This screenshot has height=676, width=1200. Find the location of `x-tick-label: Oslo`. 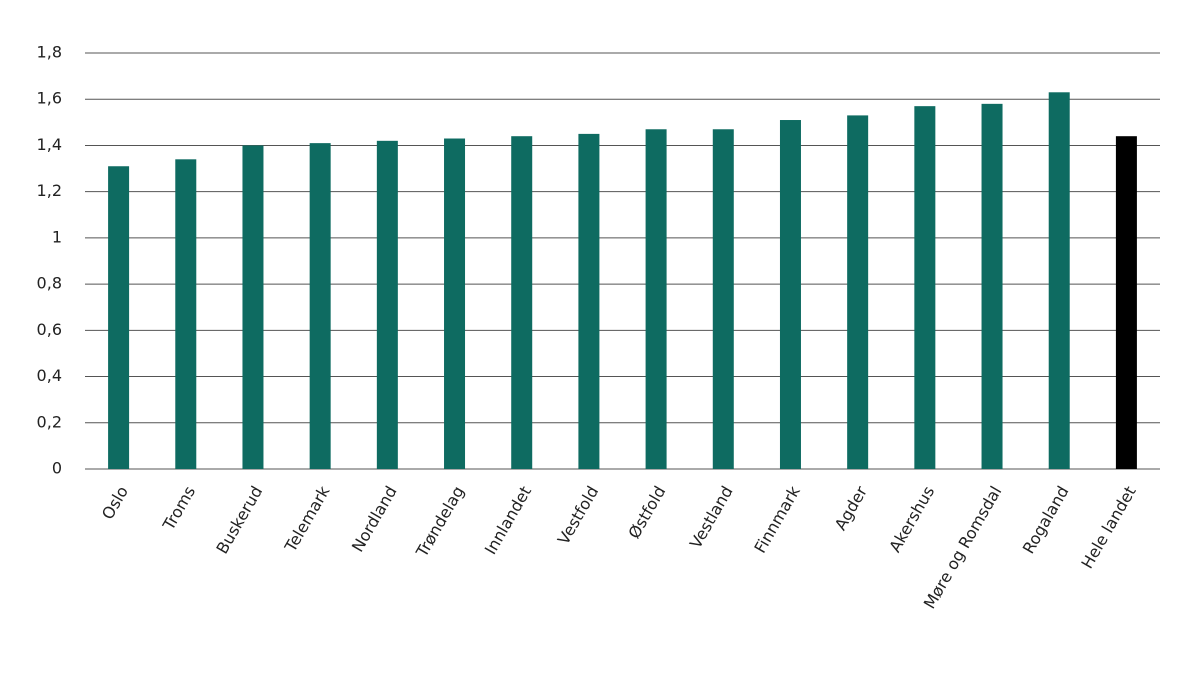

x-tick-label: Oslo is located at coordinates (115, 503).